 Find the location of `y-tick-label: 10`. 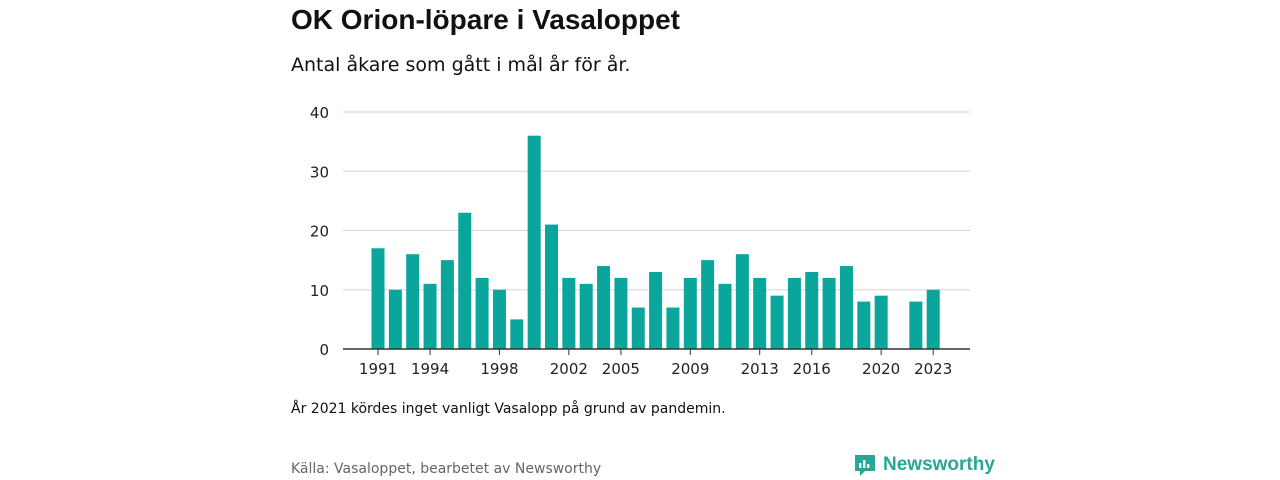

y-tick-label: 10 is located at coordinates (319, 291).